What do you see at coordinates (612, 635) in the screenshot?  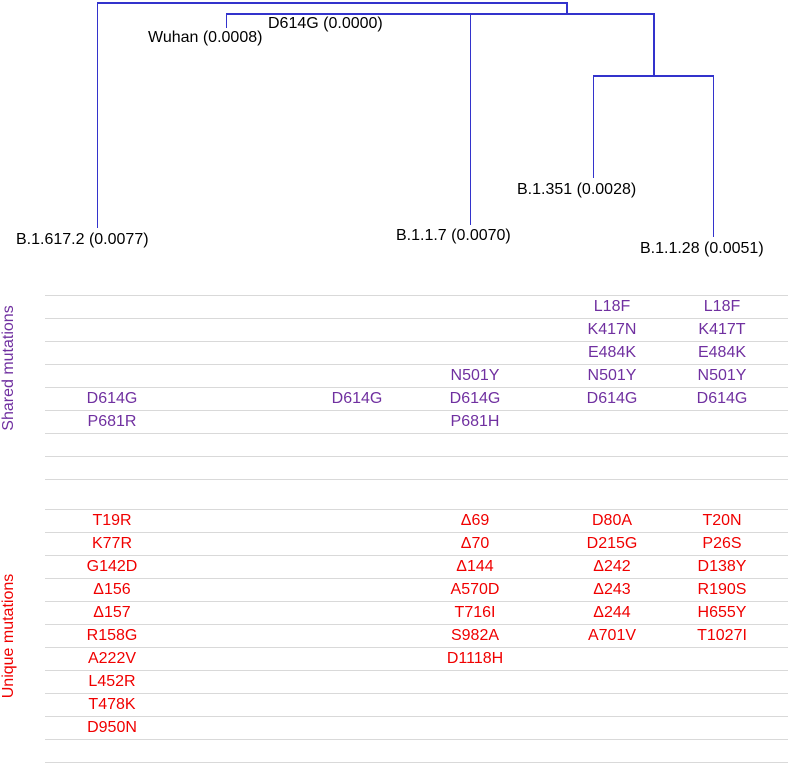 I see `mutation-cell: A701V` at bounding box center [612, 635].